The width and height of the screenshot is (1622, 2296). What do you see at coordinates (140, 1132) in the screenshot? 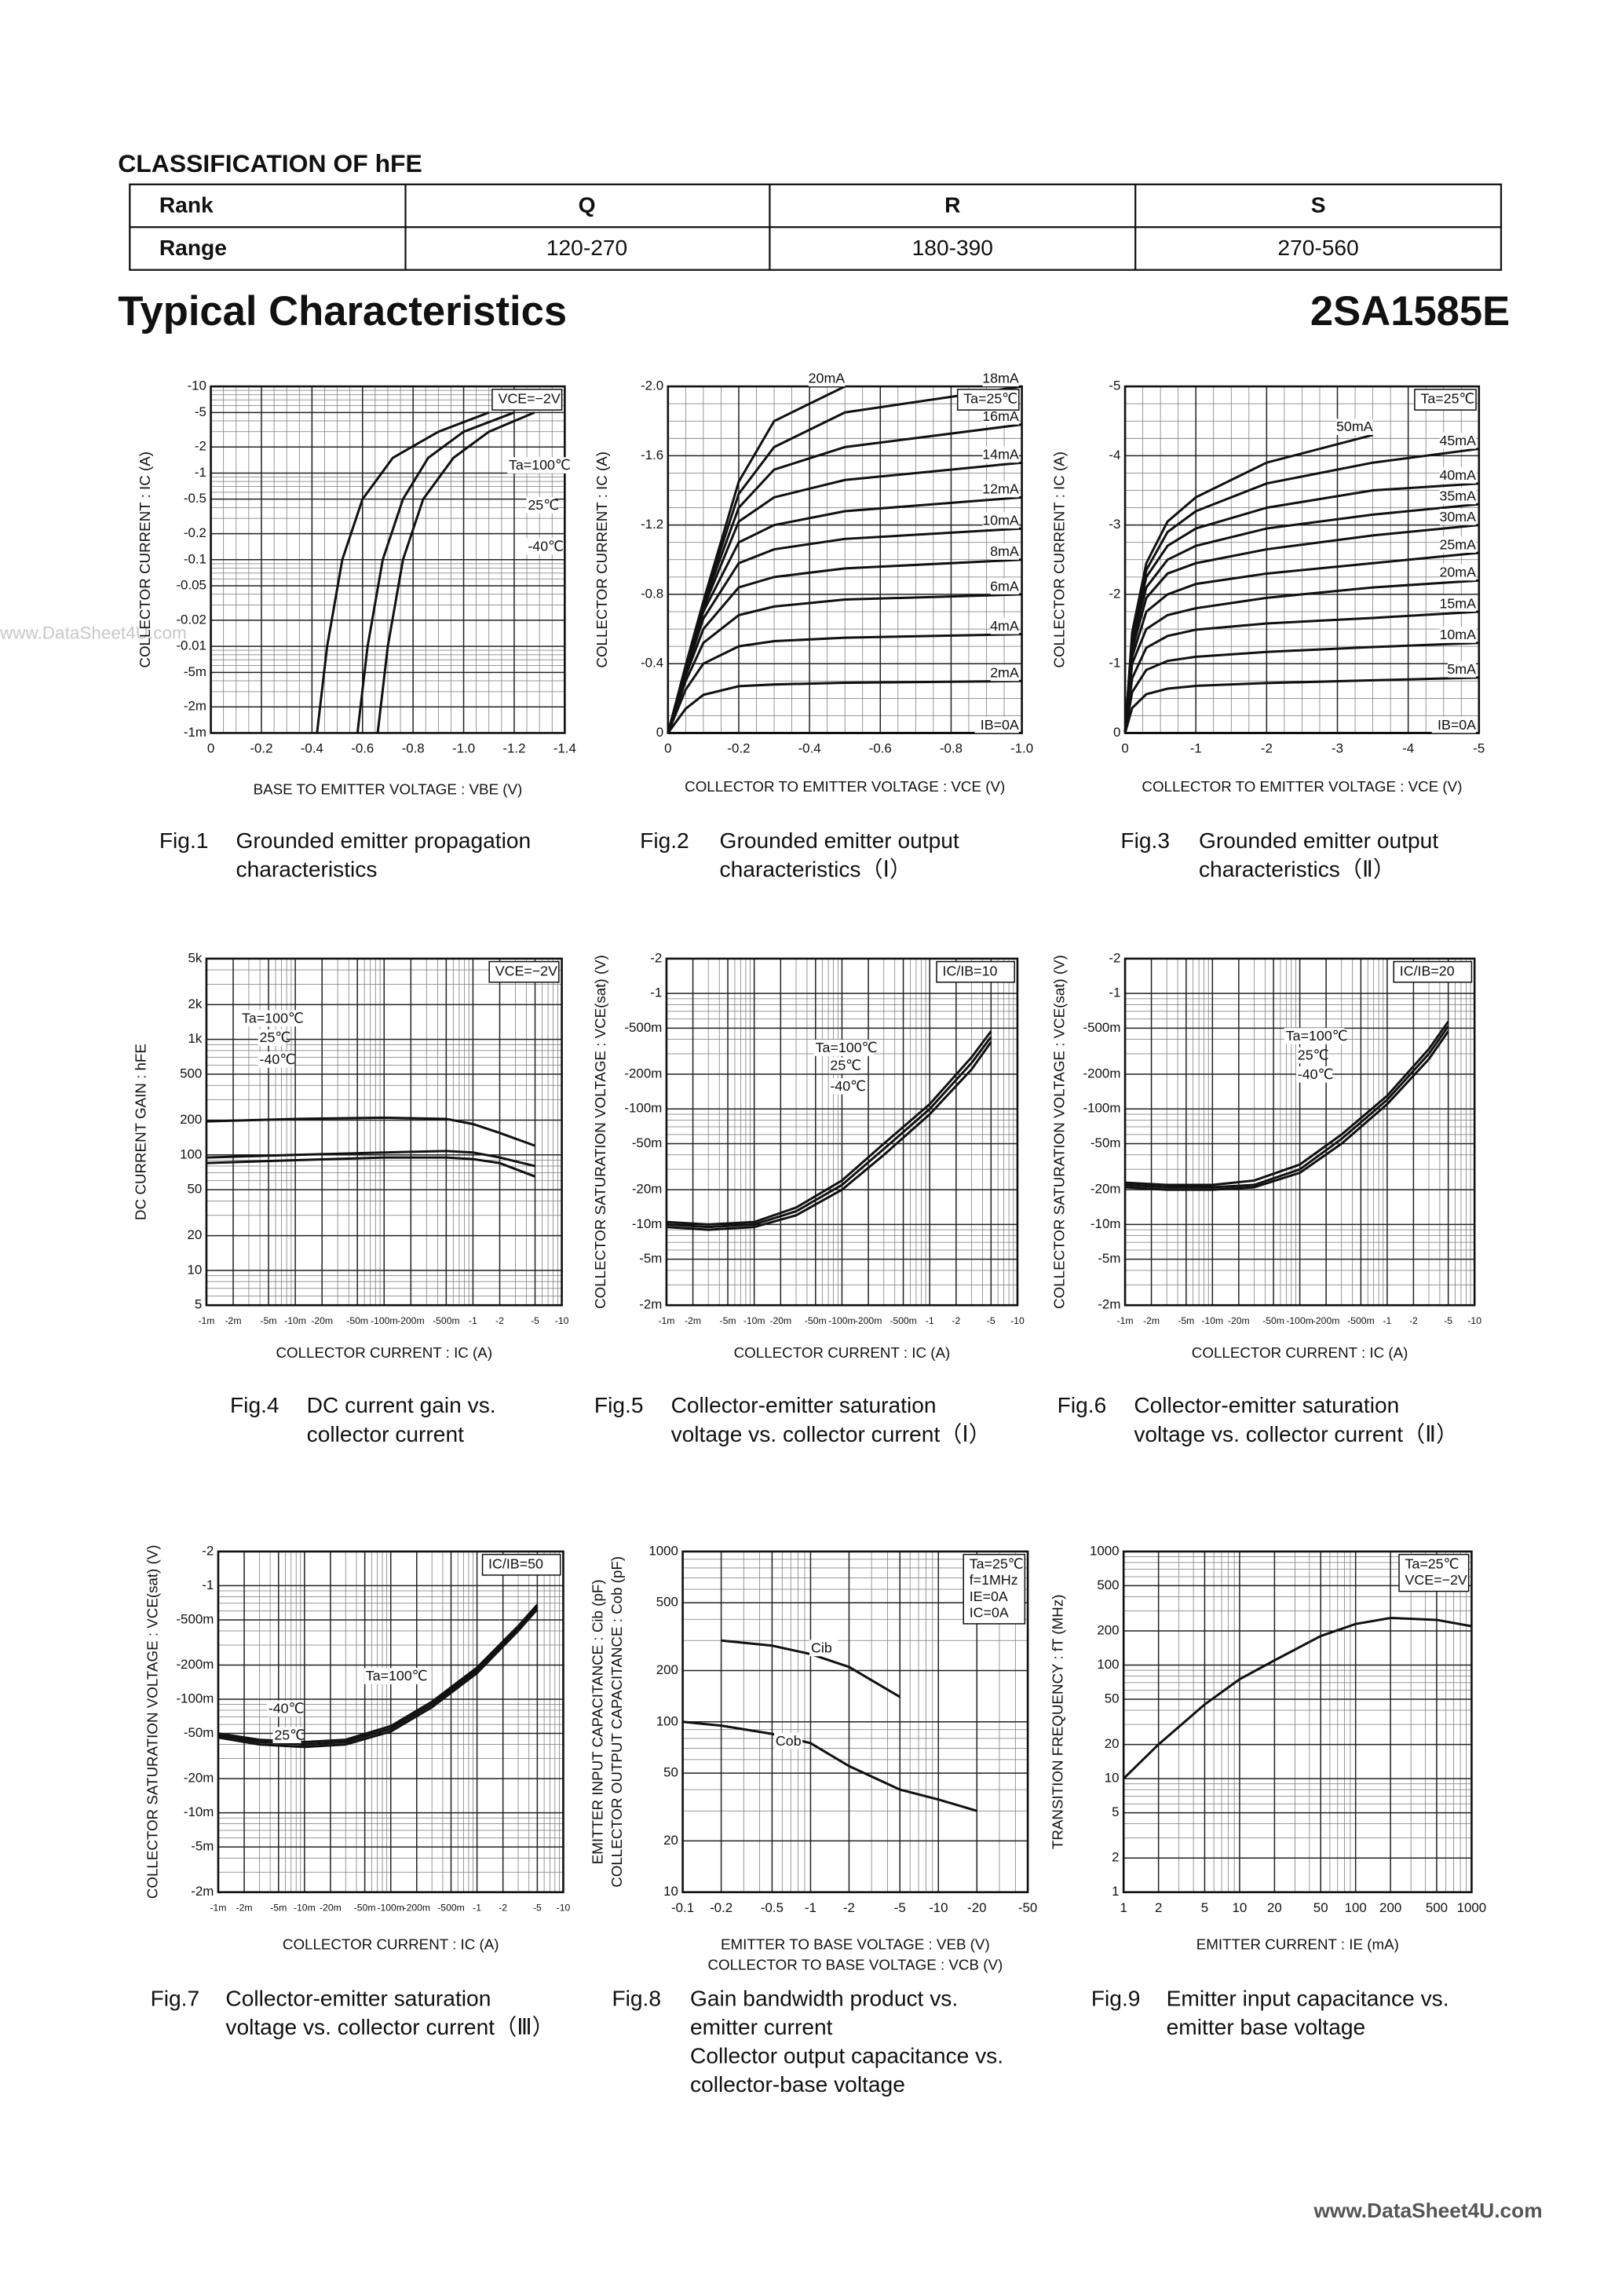
I see `y-axis-label: DC CURRENT GAIN : hFE` at bounding box center [140, 1132].